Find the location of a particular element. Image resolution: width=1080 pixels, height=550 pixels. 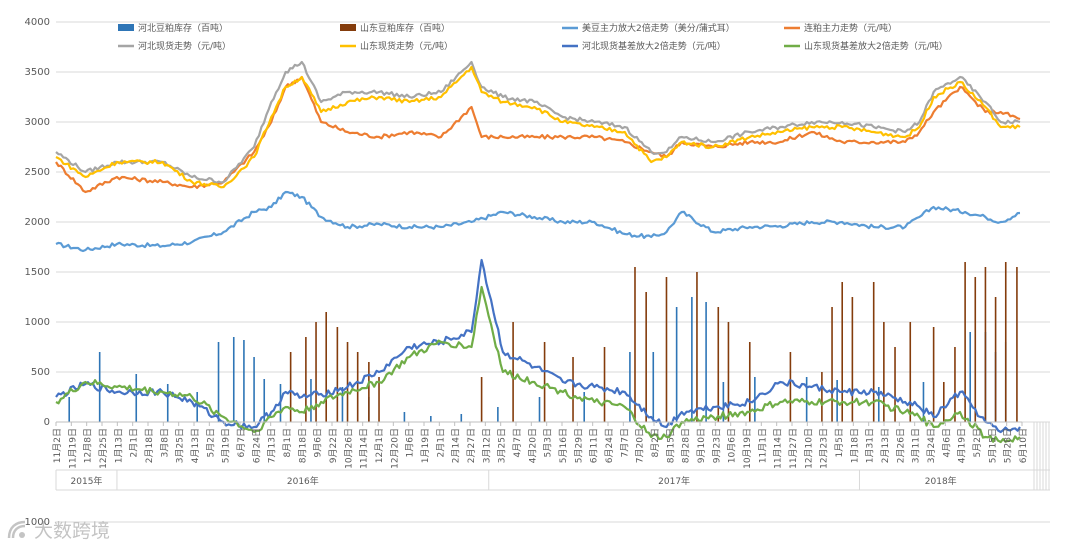

legend-label: 山东现货基差放大2倍走势（元/吨） is located at coordinates (876, 46).